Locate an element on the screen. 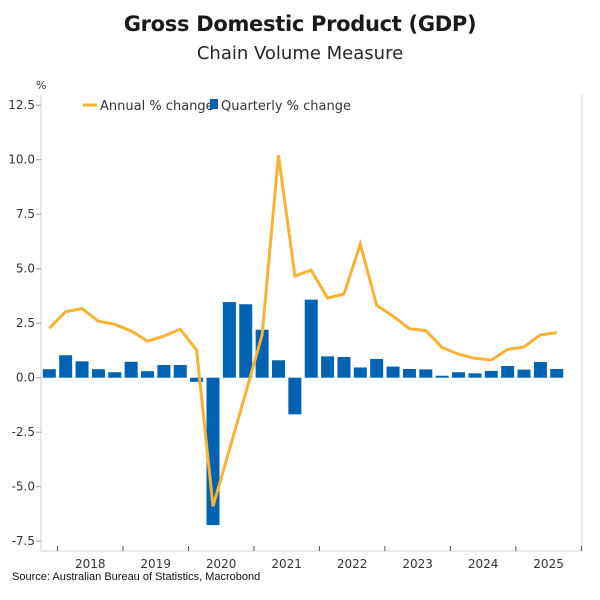  legend-annual-label: Annual % change is located at coordinates (157, 106).